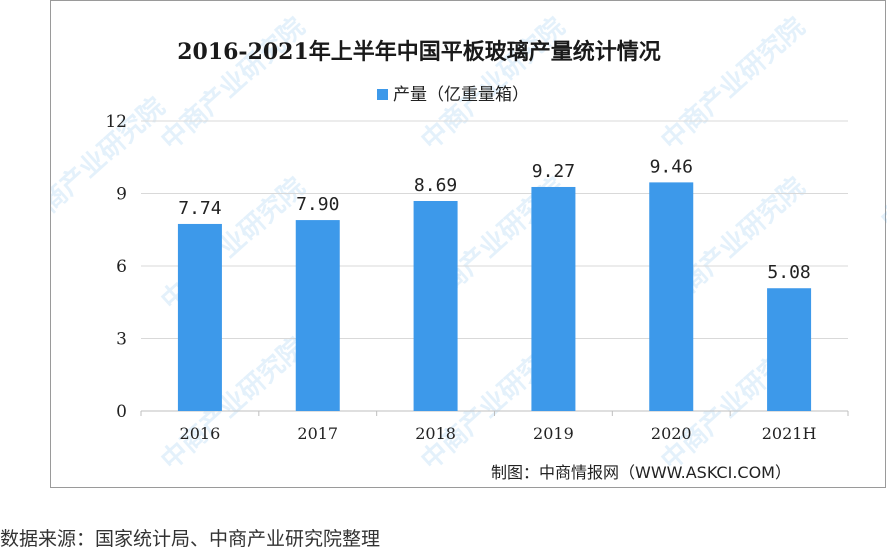  What do you see at coordinates (435, 433) in the screenshot?
I see `x-tick-label: 2018` at bounding box center [435, 433].